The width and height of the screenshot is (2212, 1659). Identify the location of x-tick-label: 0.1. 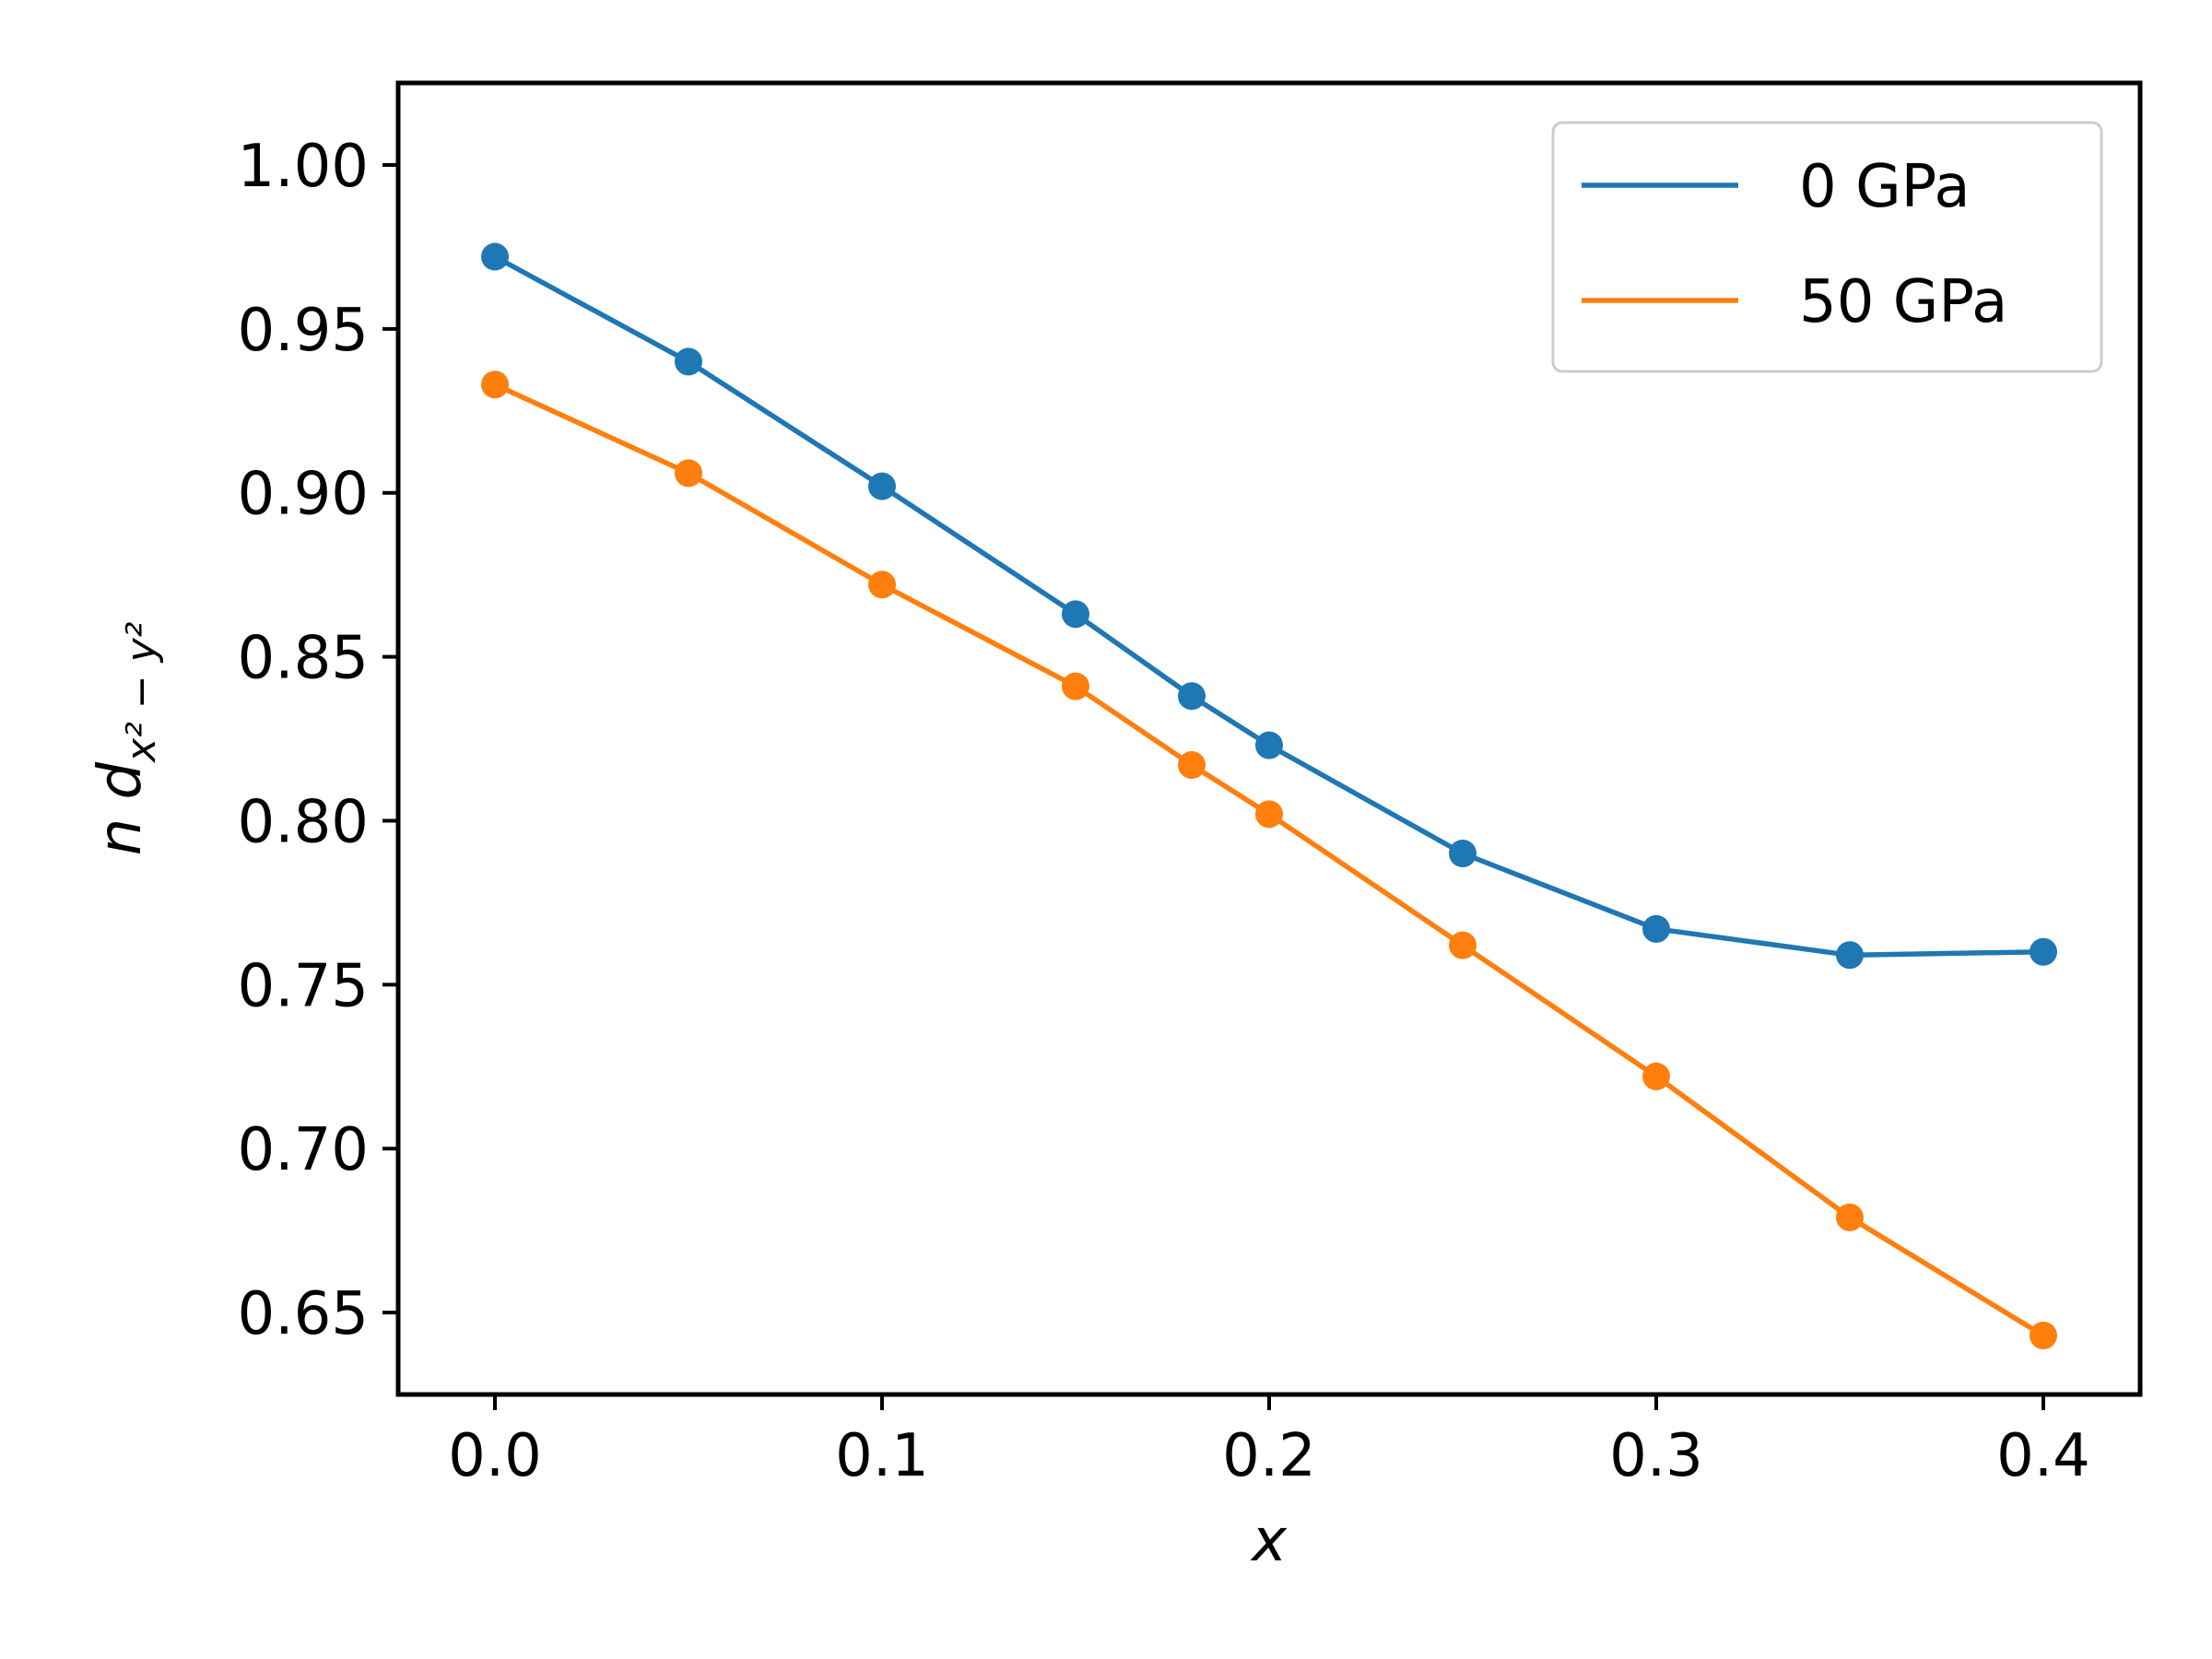
(882, 1456).